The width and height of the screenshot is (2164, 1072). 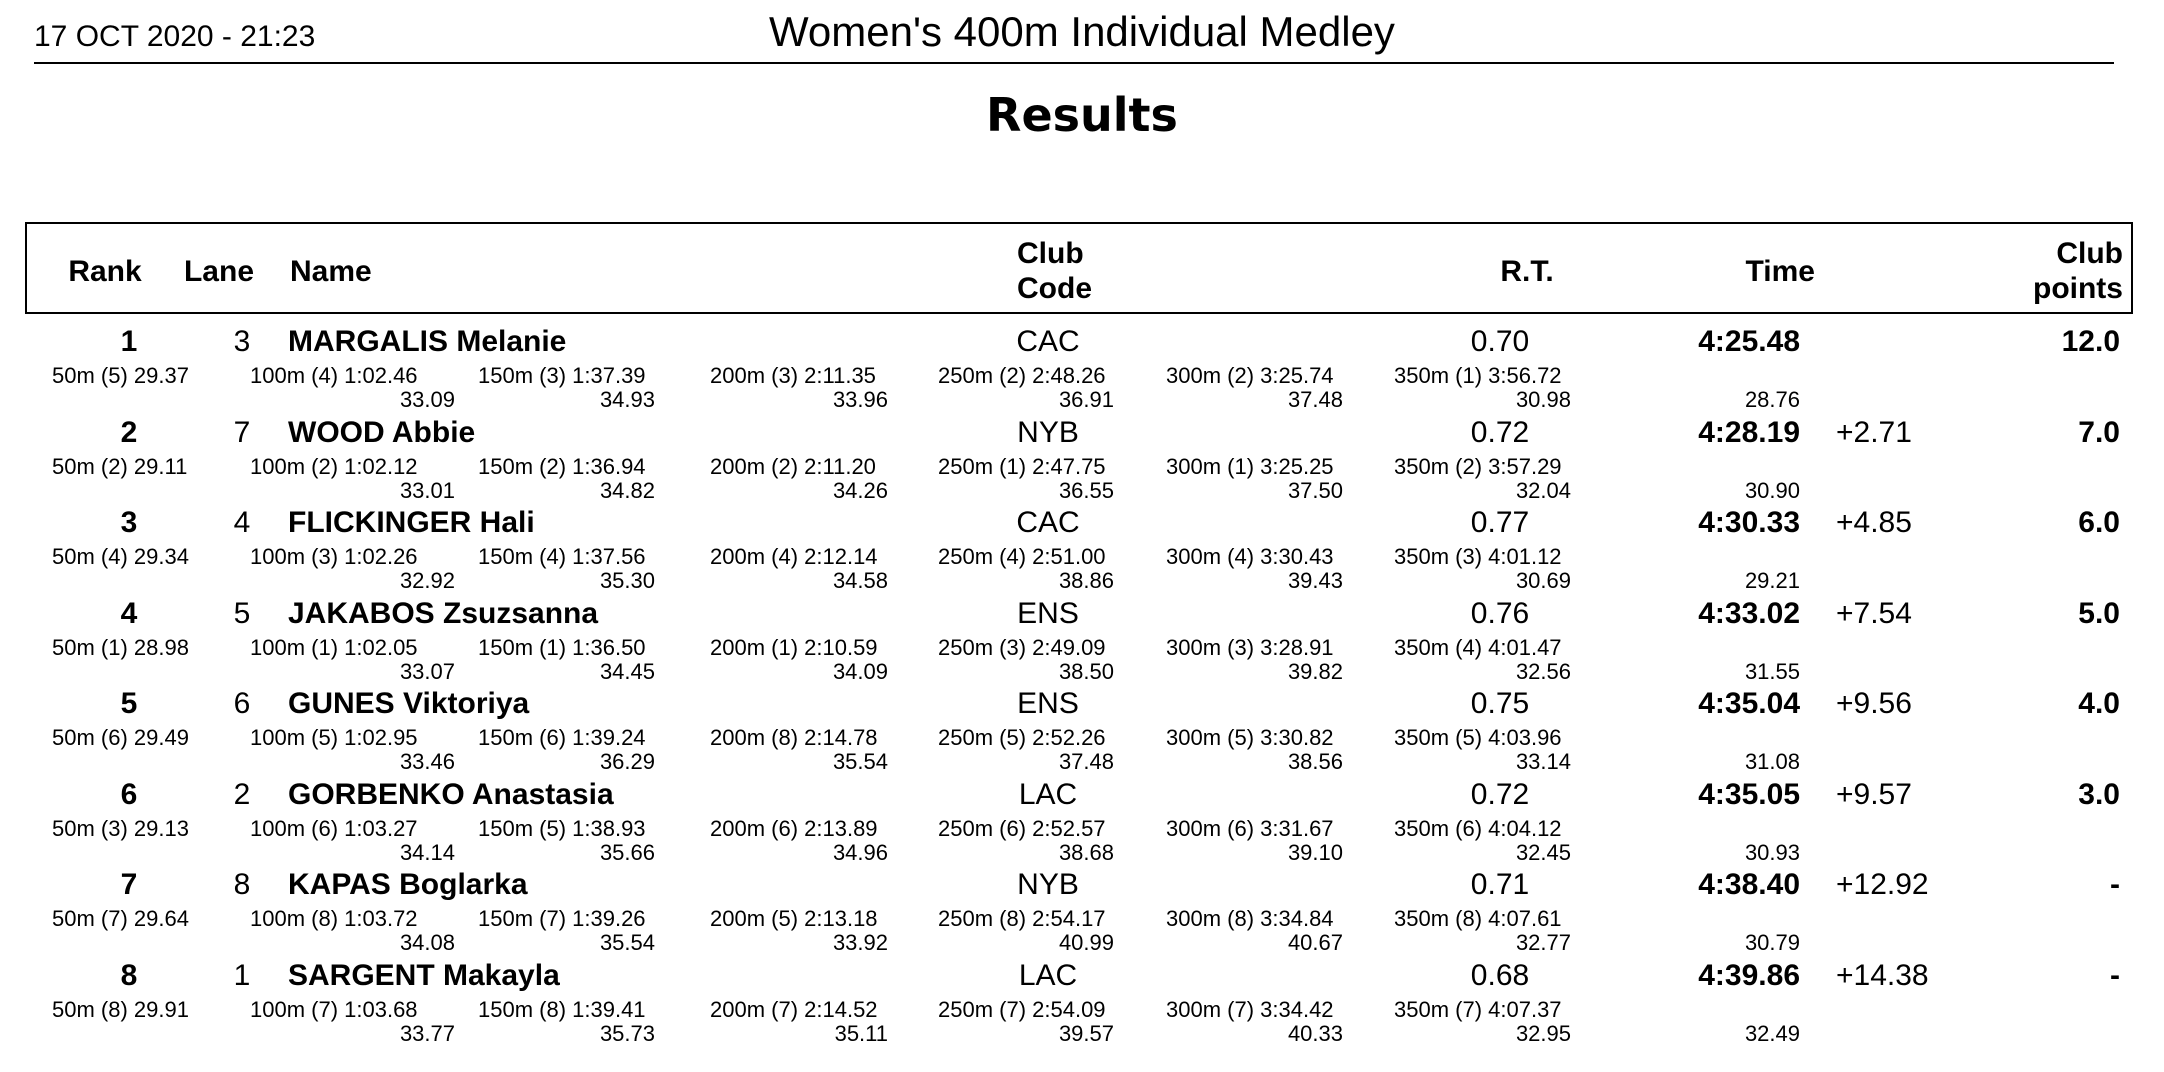 I want to click on cumulative-split: 50m (3) 29.13, so click(x=120, y=828).